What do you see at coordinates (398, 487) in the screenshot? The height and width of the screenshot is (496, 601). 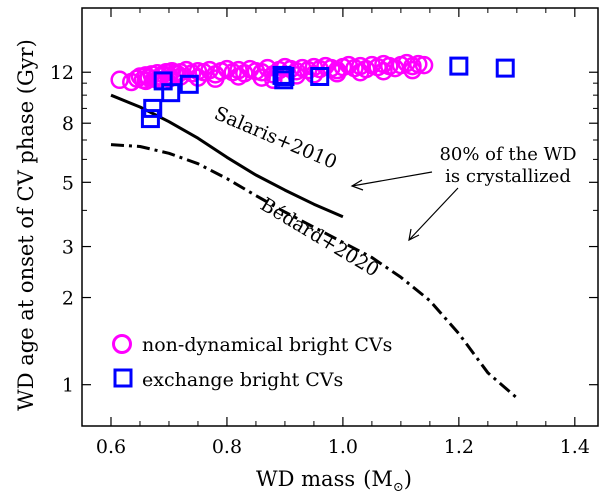 I see `x-axis-unit-sub: ⊙` at bounding box center [398, 487].